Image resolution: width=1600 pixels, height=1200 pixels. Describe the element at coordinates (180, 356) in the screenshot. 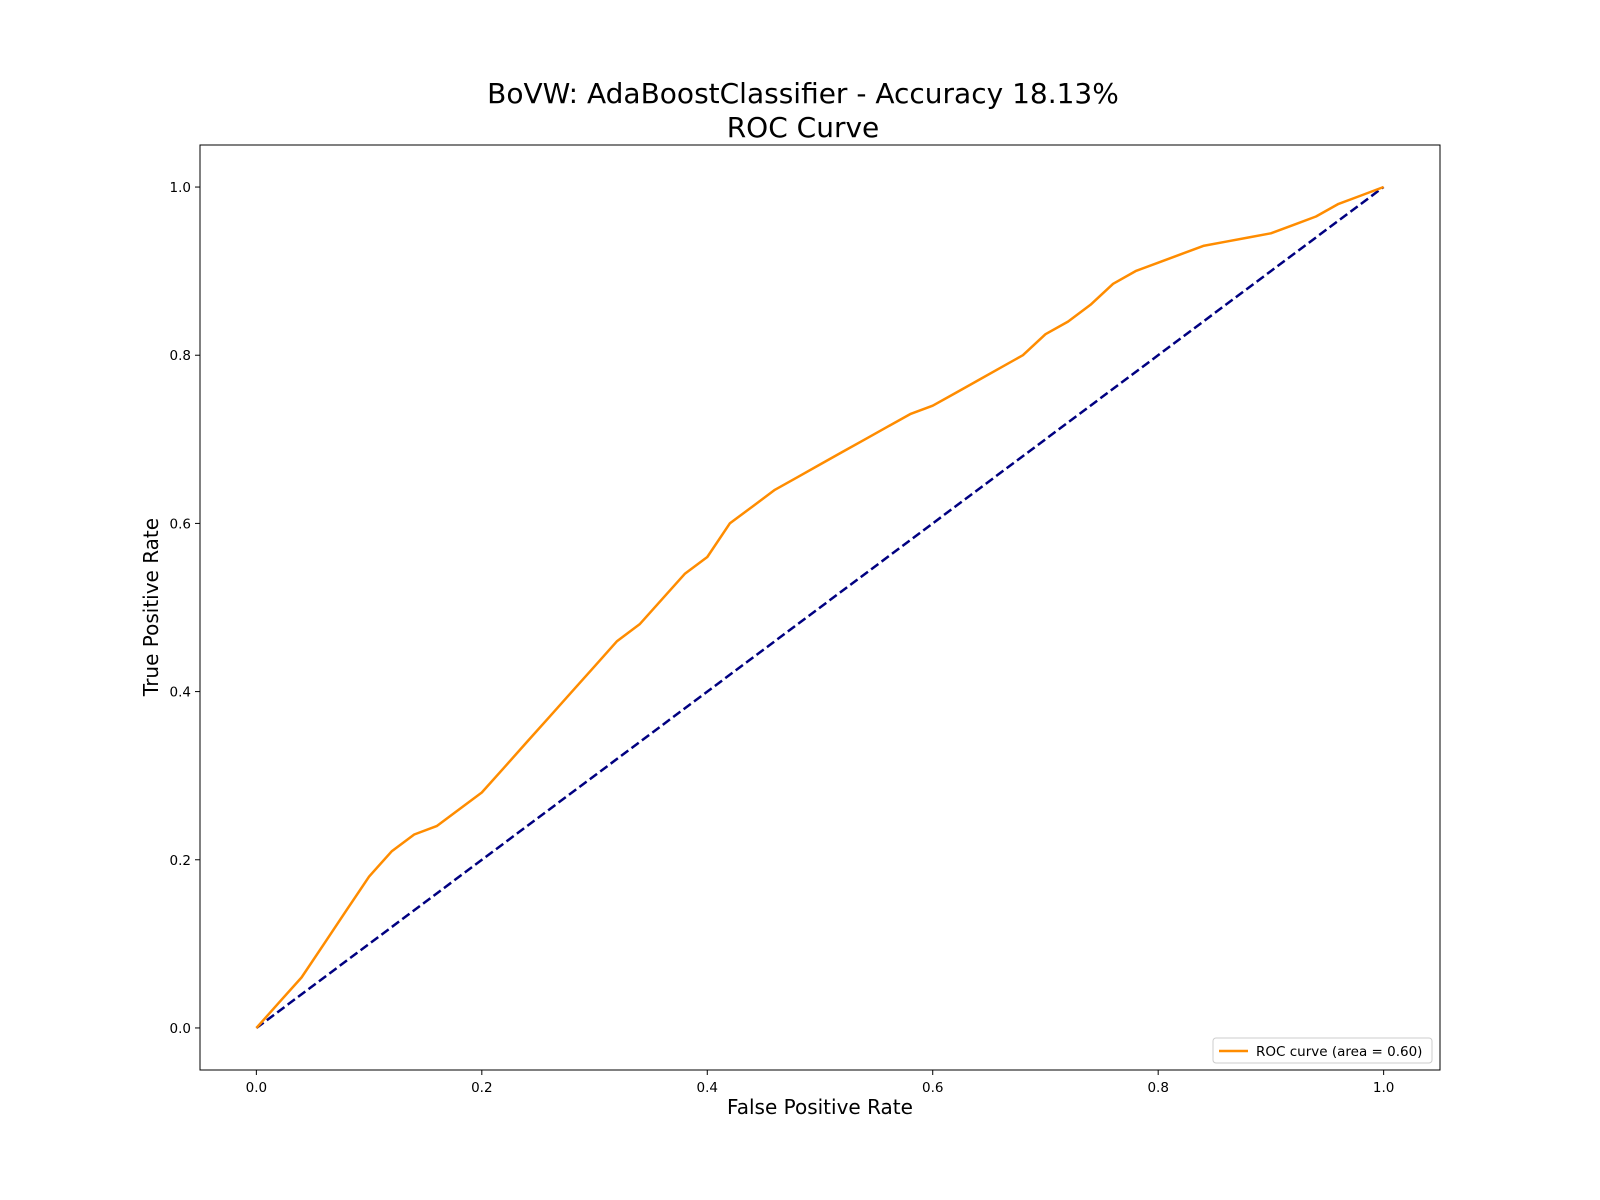

I see `y-tick-label: 0.8` at that location.